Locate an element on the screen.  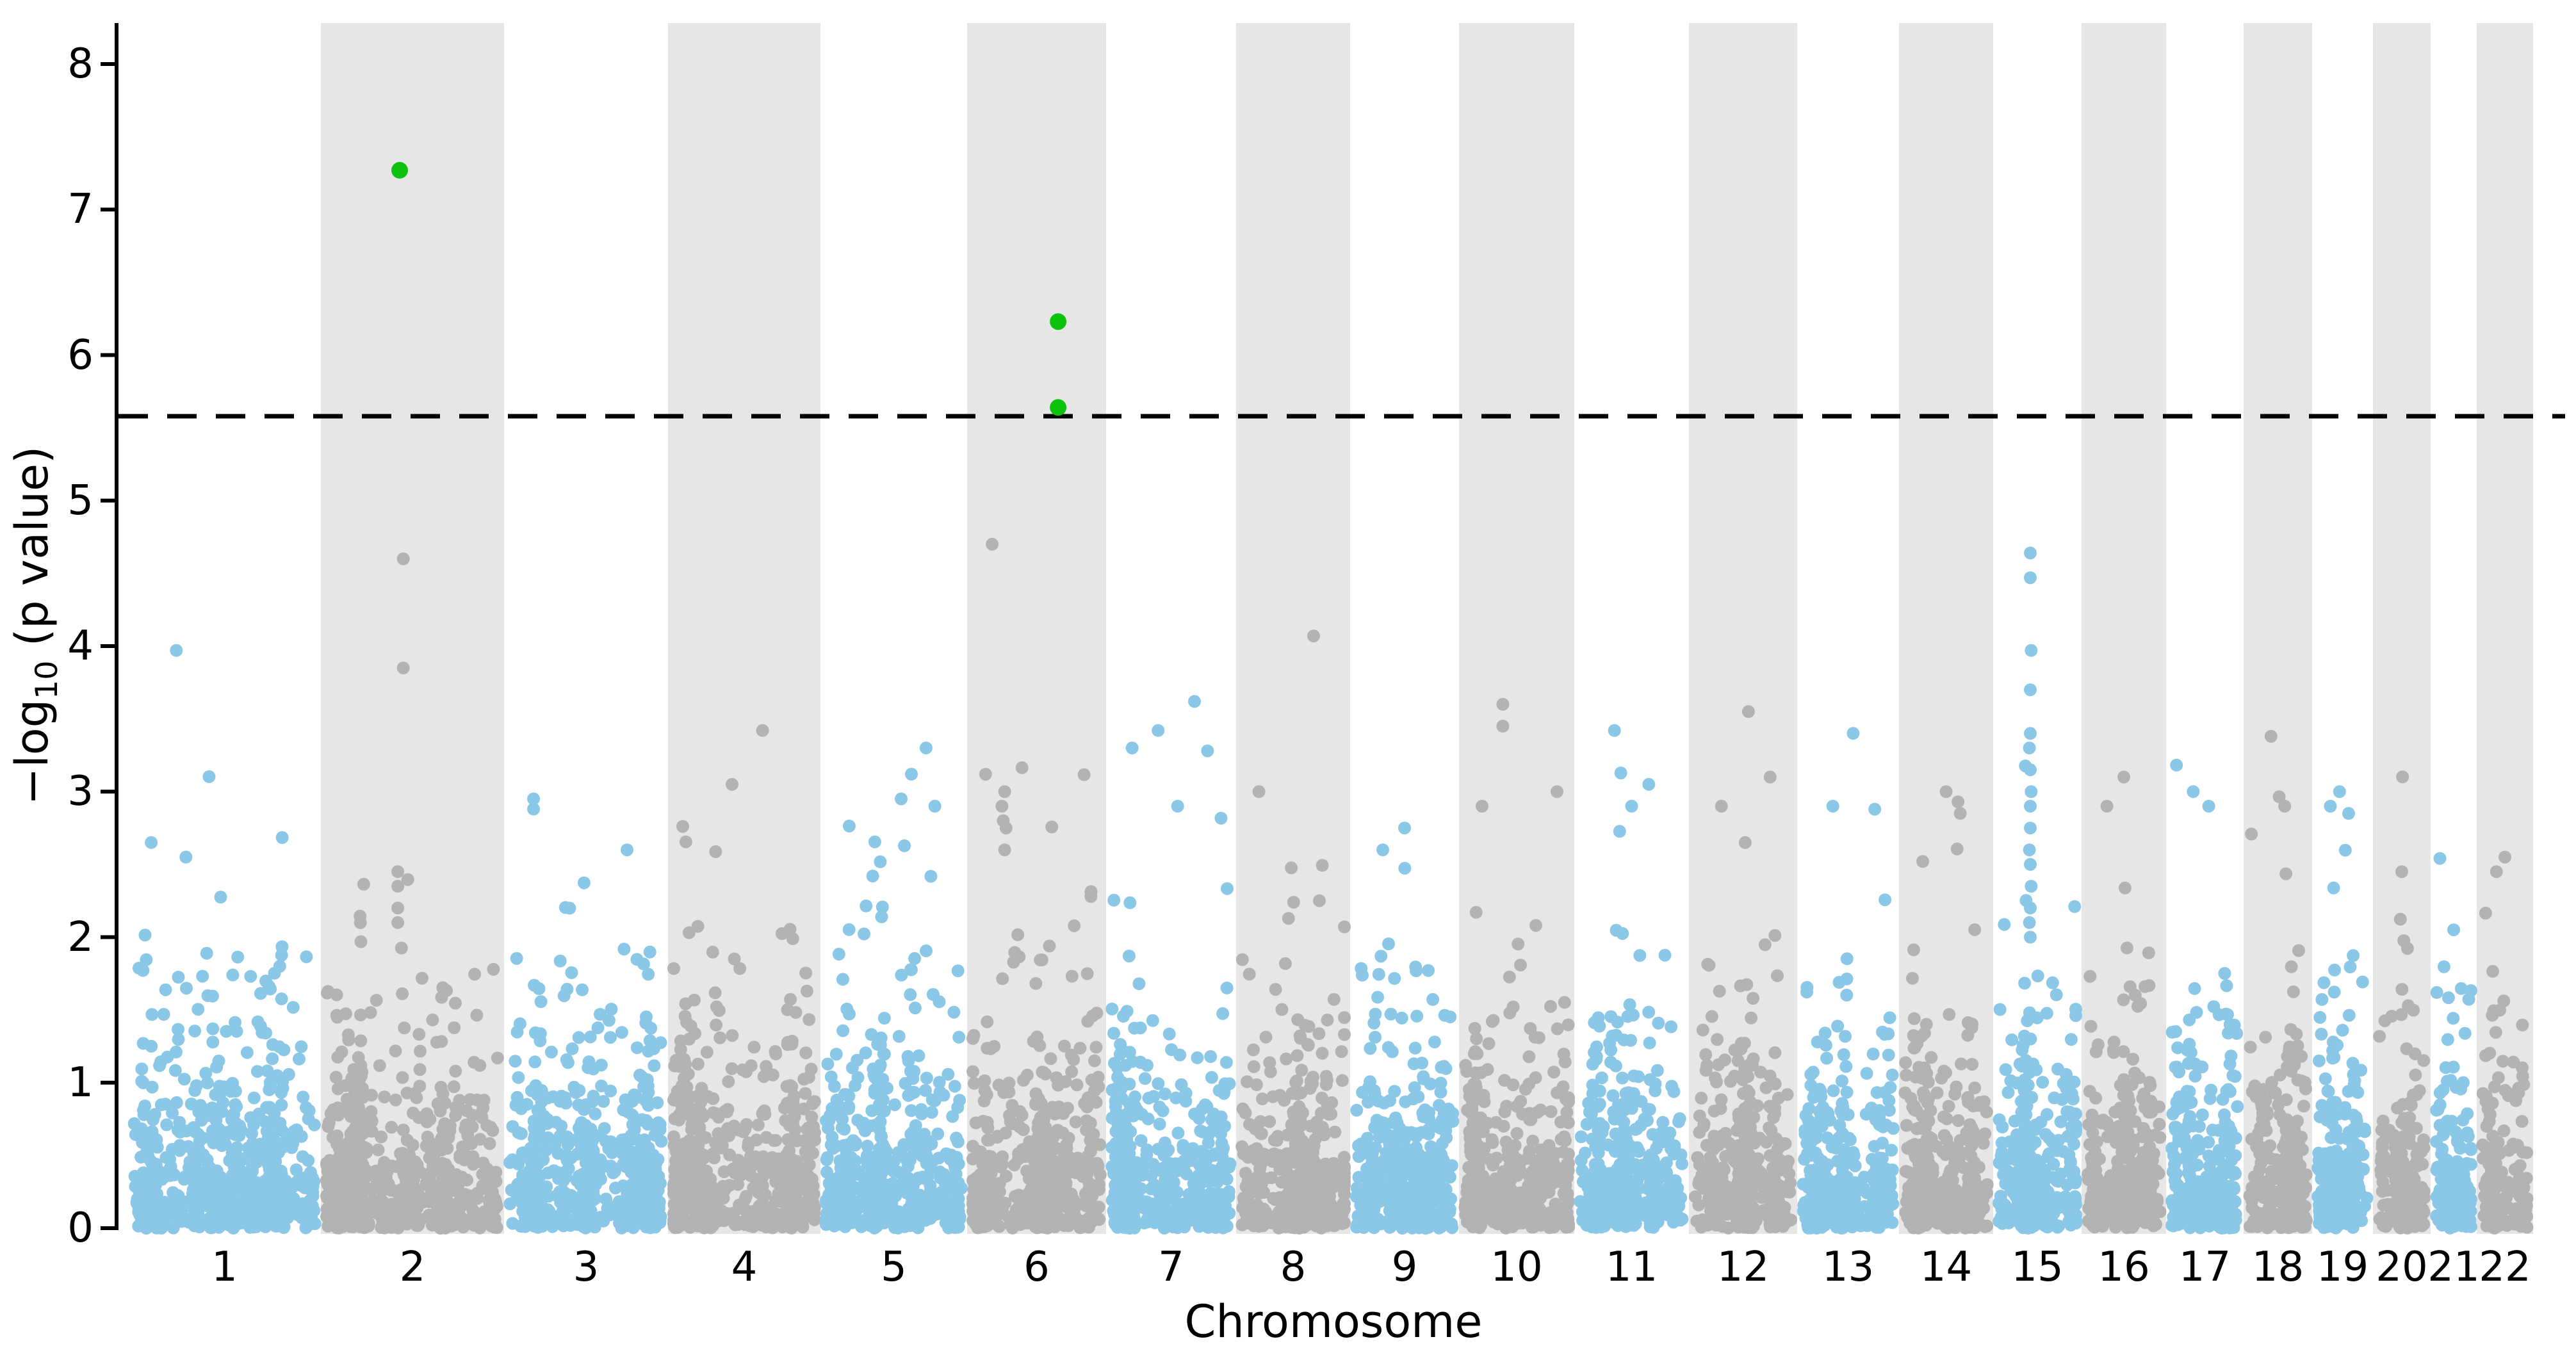
x-tick-label-chr-6: 6 is located at coordinates (1036, 1267).